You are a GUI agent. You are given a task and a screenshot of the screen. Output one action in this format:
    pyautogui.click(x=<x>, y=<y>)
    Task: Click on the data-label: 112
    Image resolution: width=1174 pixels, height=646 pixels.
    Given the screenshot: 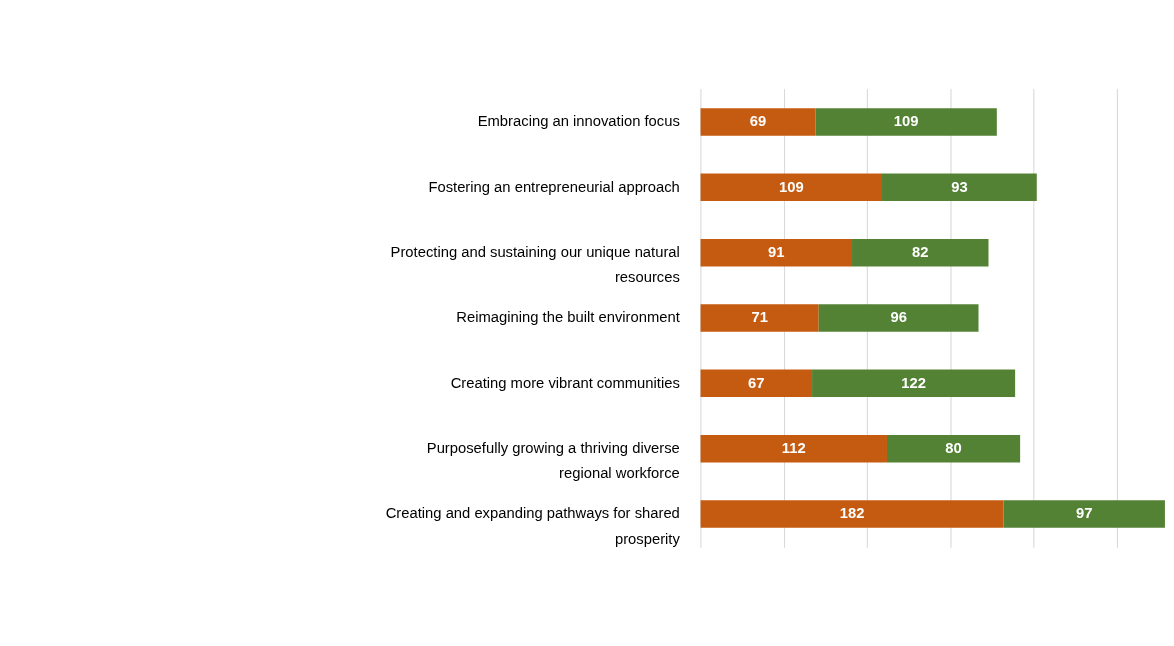 What is the action you would take?
    pyautogui.click(x=793, y=448)
    